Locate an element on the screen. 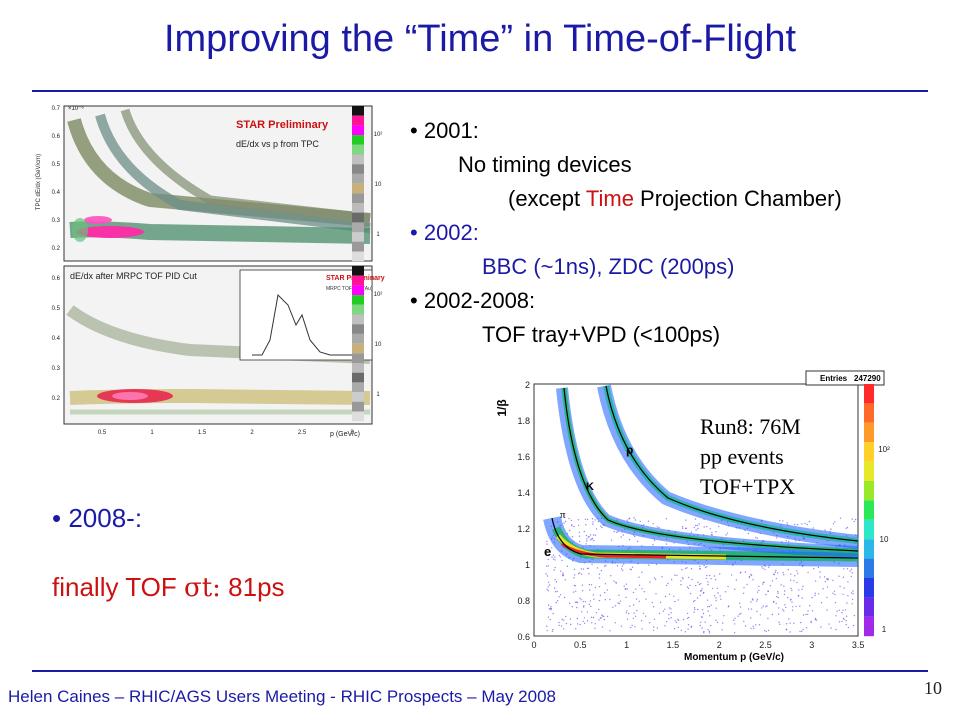 The height and width of the screenshot is (720, 960). year-2002-2008: 2002-2008: is located at coordinates (479, 300).